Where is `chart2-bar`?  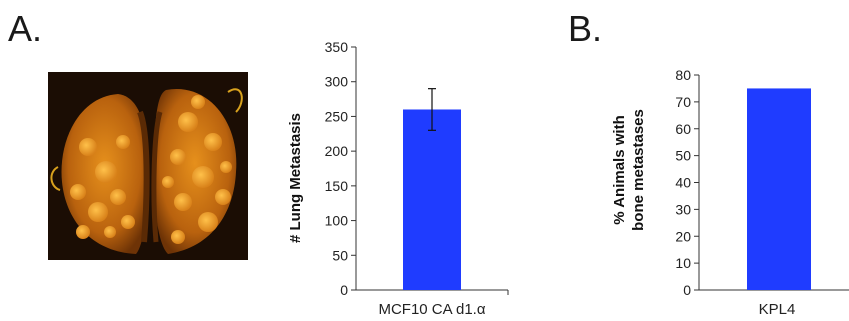 chart2-bar is located at coordinates (779, 189).